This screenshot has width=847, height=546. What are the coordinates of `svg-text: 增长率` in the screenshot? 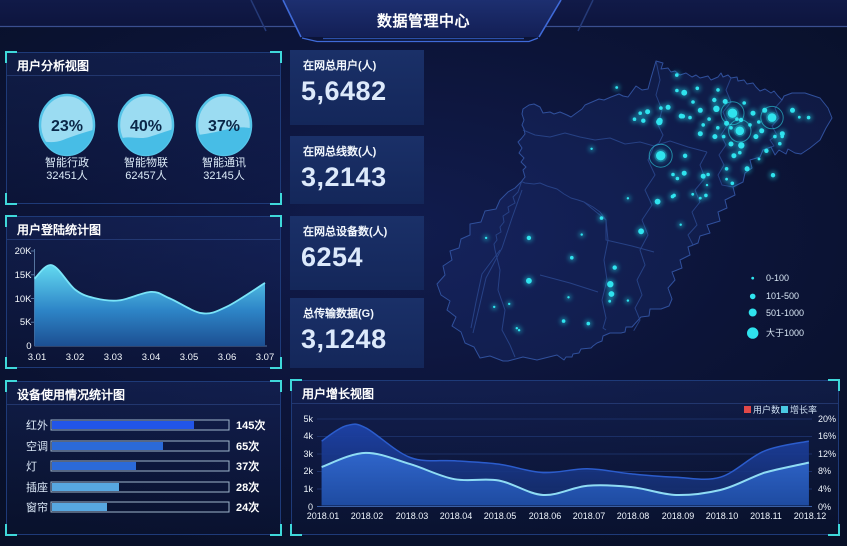 It's located at (803, 410).